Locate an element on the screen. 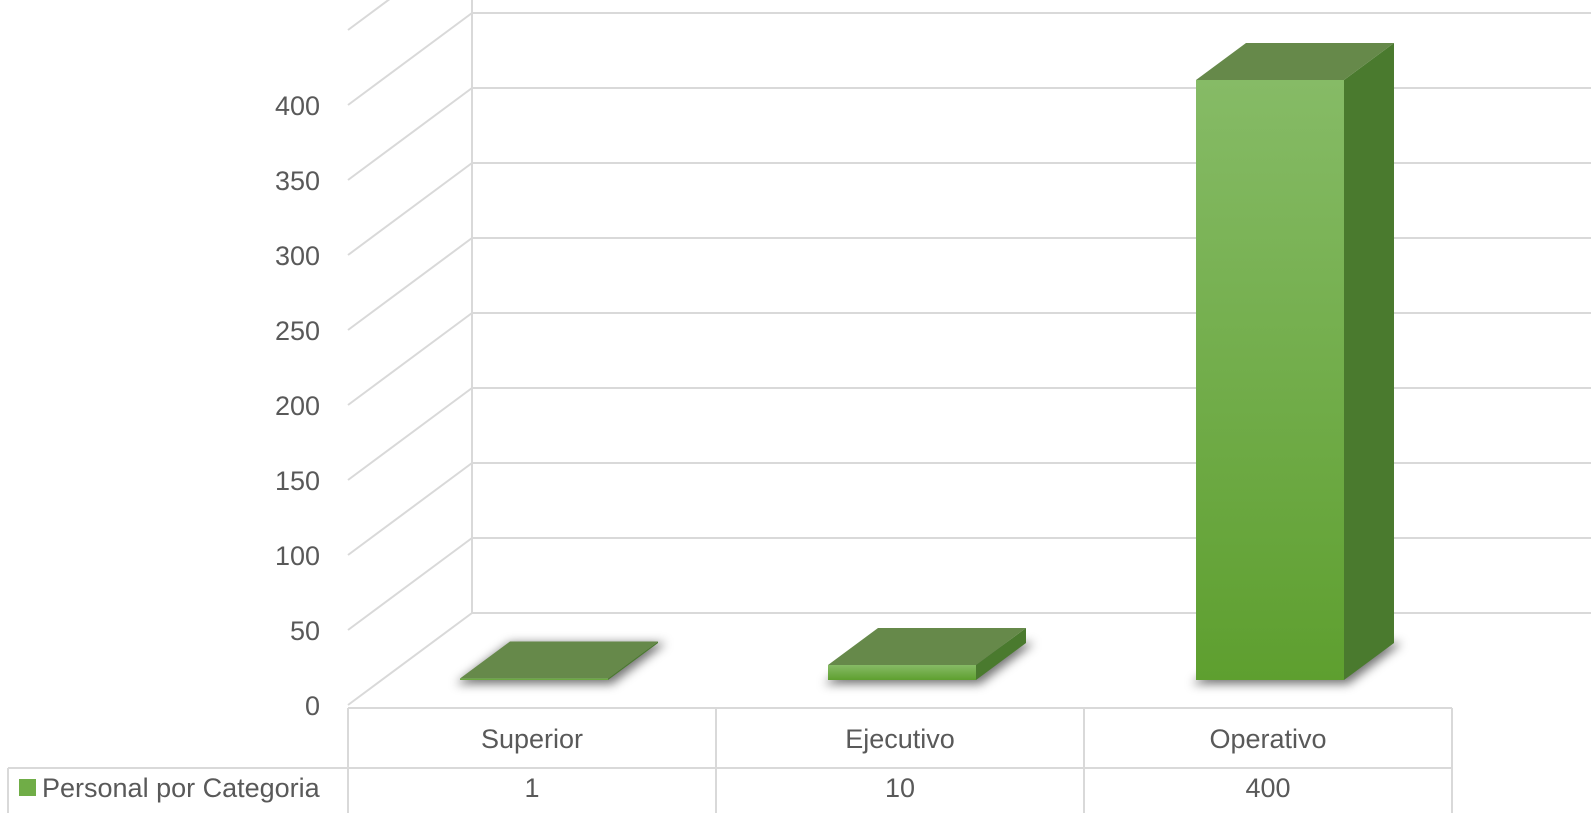 This screenshot has width=1591, height=813. y-tick-label: 50 is located at coordinates (305, 631).